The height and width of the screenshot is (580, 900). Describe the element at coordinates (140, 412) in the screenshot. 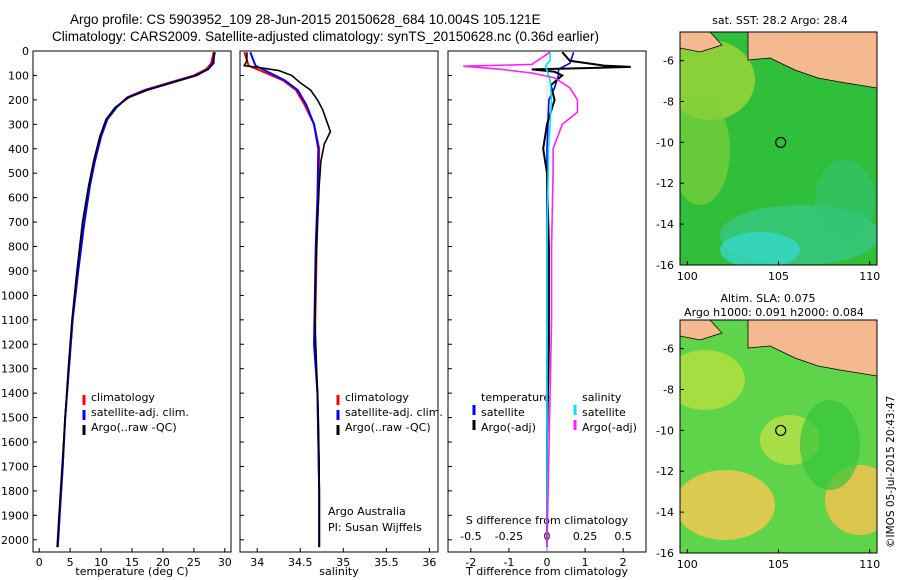

I see `temperature-legend-label: satellite-adj. clim.` at that location.